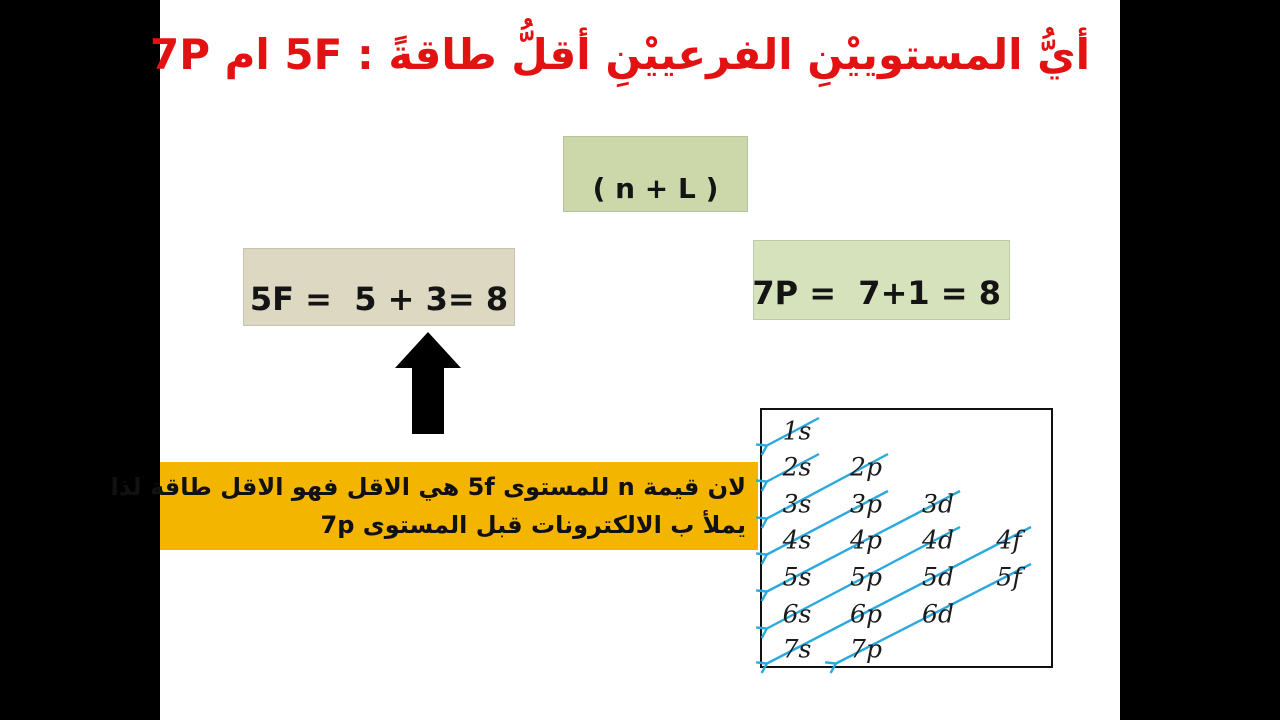  Describe the element at coordinates (1200, 360) in the screenshot. I see `letterbox-right` at that location.